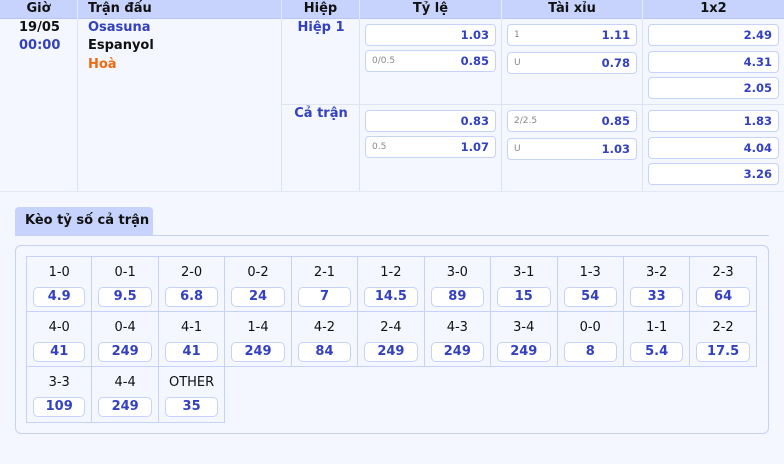  Describe the element at coordinates (572, 35) in the screenshot. I see `overunder-odds-button: 1 1.11` at that location.